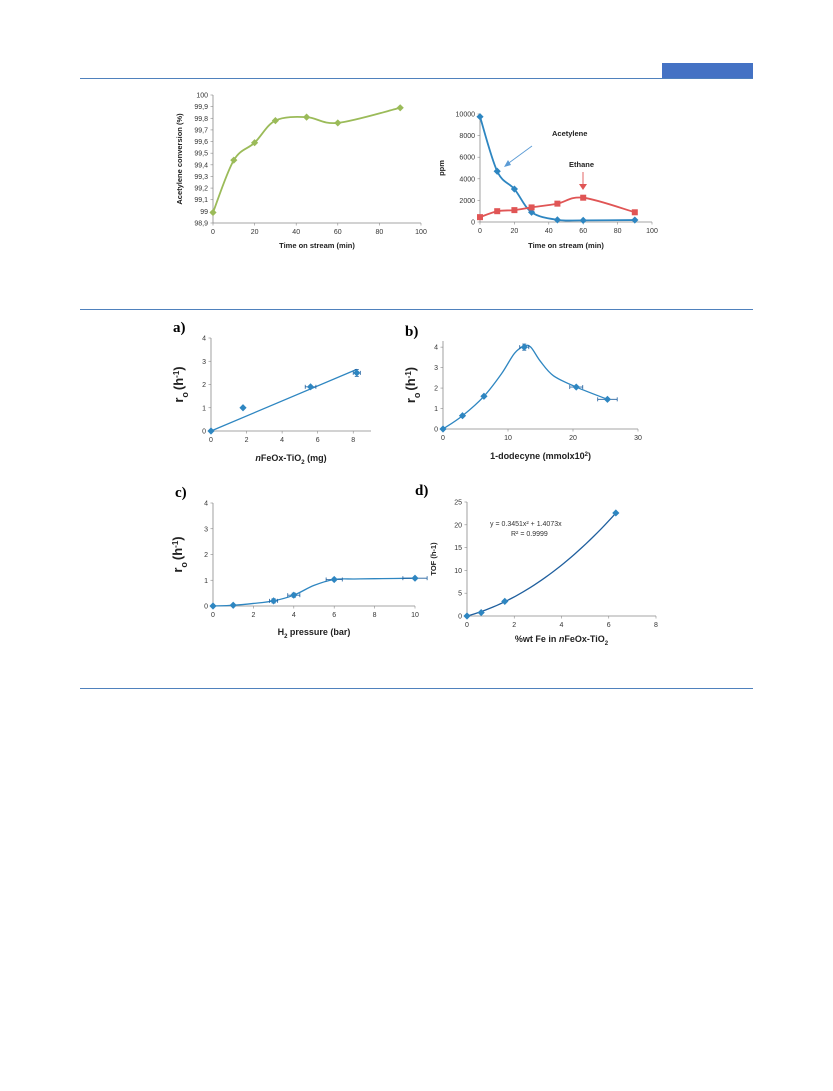 The height and width of the screenshot is (1091, 833). What do you see at coordinates (458, 503) in the screenshot?
I see `y-tick-label: 25` at bounding box center [458, 503].